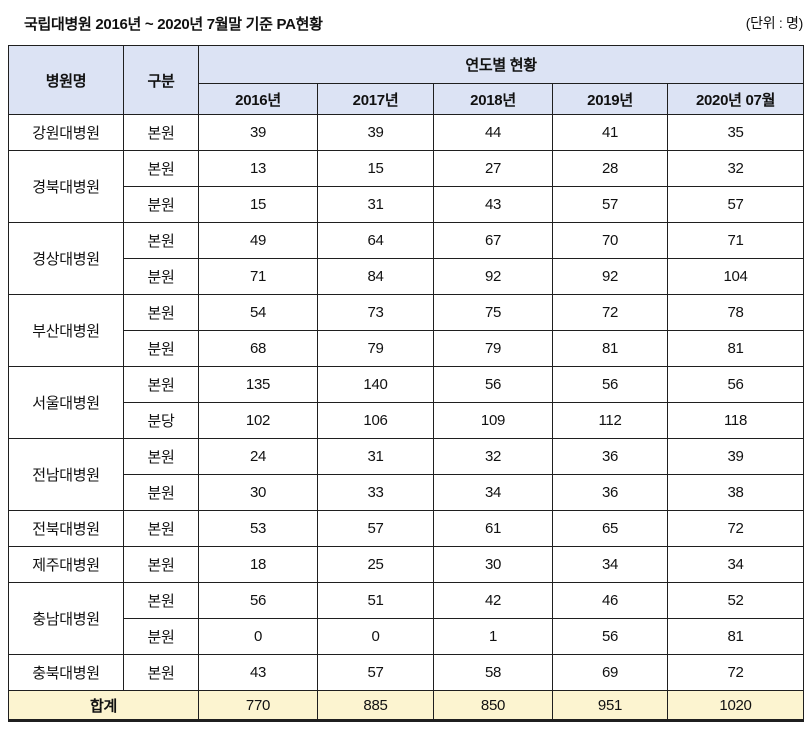 The height and width of the screenshot is (737, 811). Describe the element at coordinates (375, 456) in the screenshot. I see `value-cell: 31` at that location.